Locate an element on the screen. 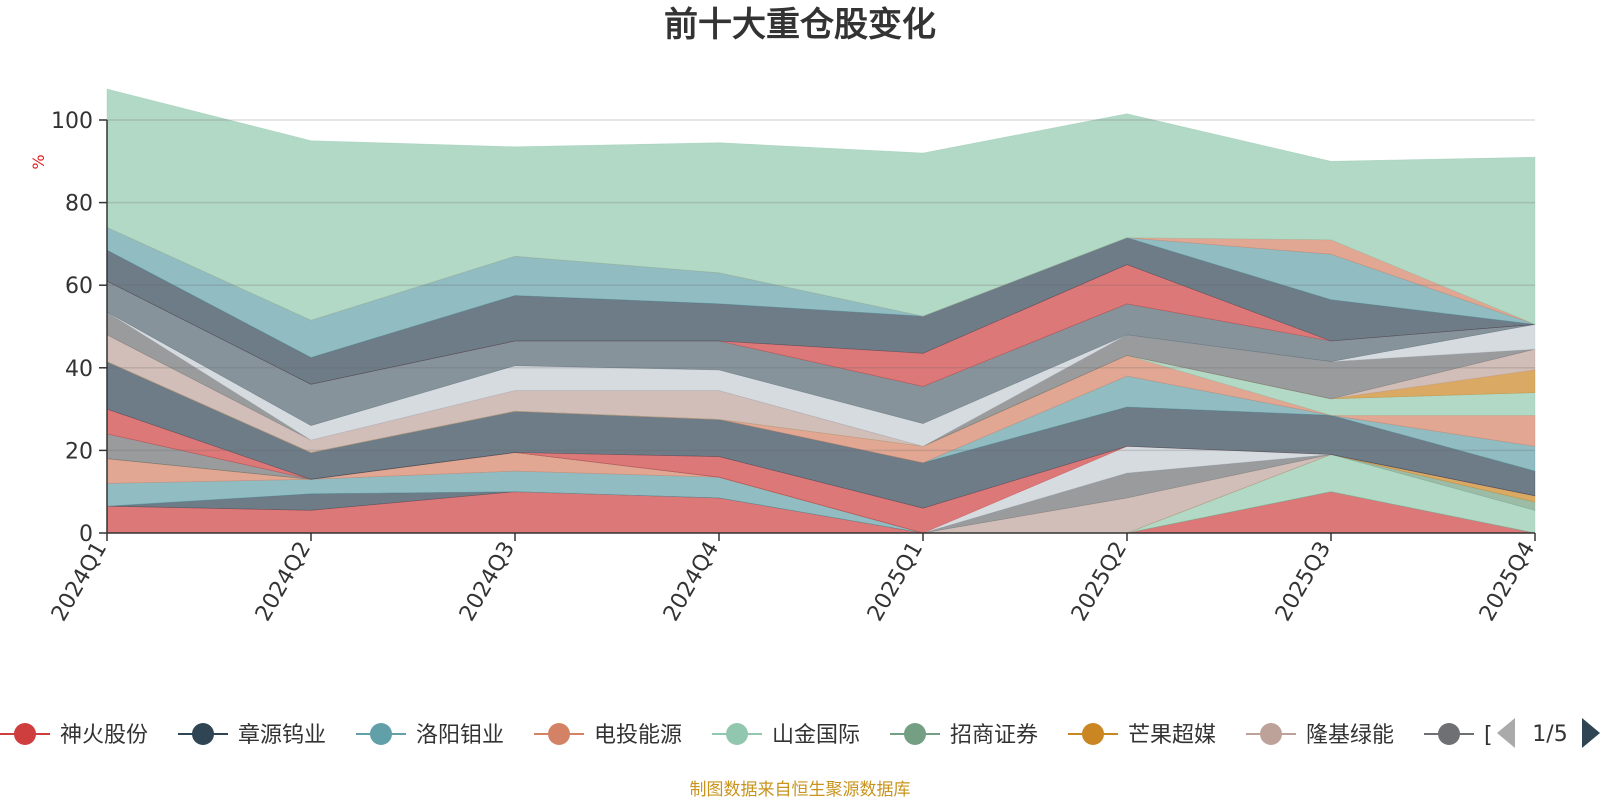 The width and height of the screenshot is (1600, 800). x-tick-label: 2024Q2 is located at coordinates (283, 582).